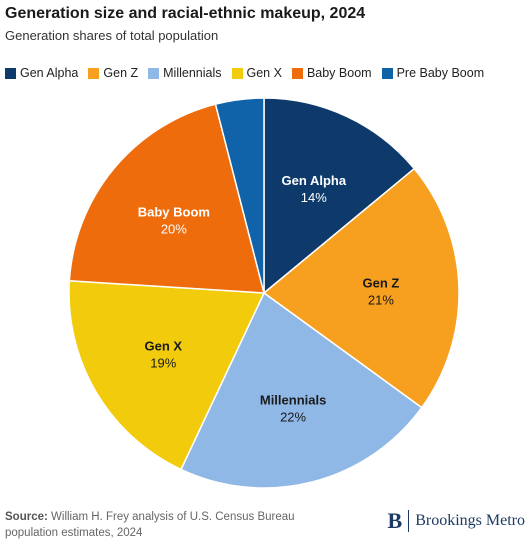  What do you see at coordinates (112, 35) in the screenshot?
I see `chart-subtitle: Generation shares of total population` at bounding box center [112, 35].